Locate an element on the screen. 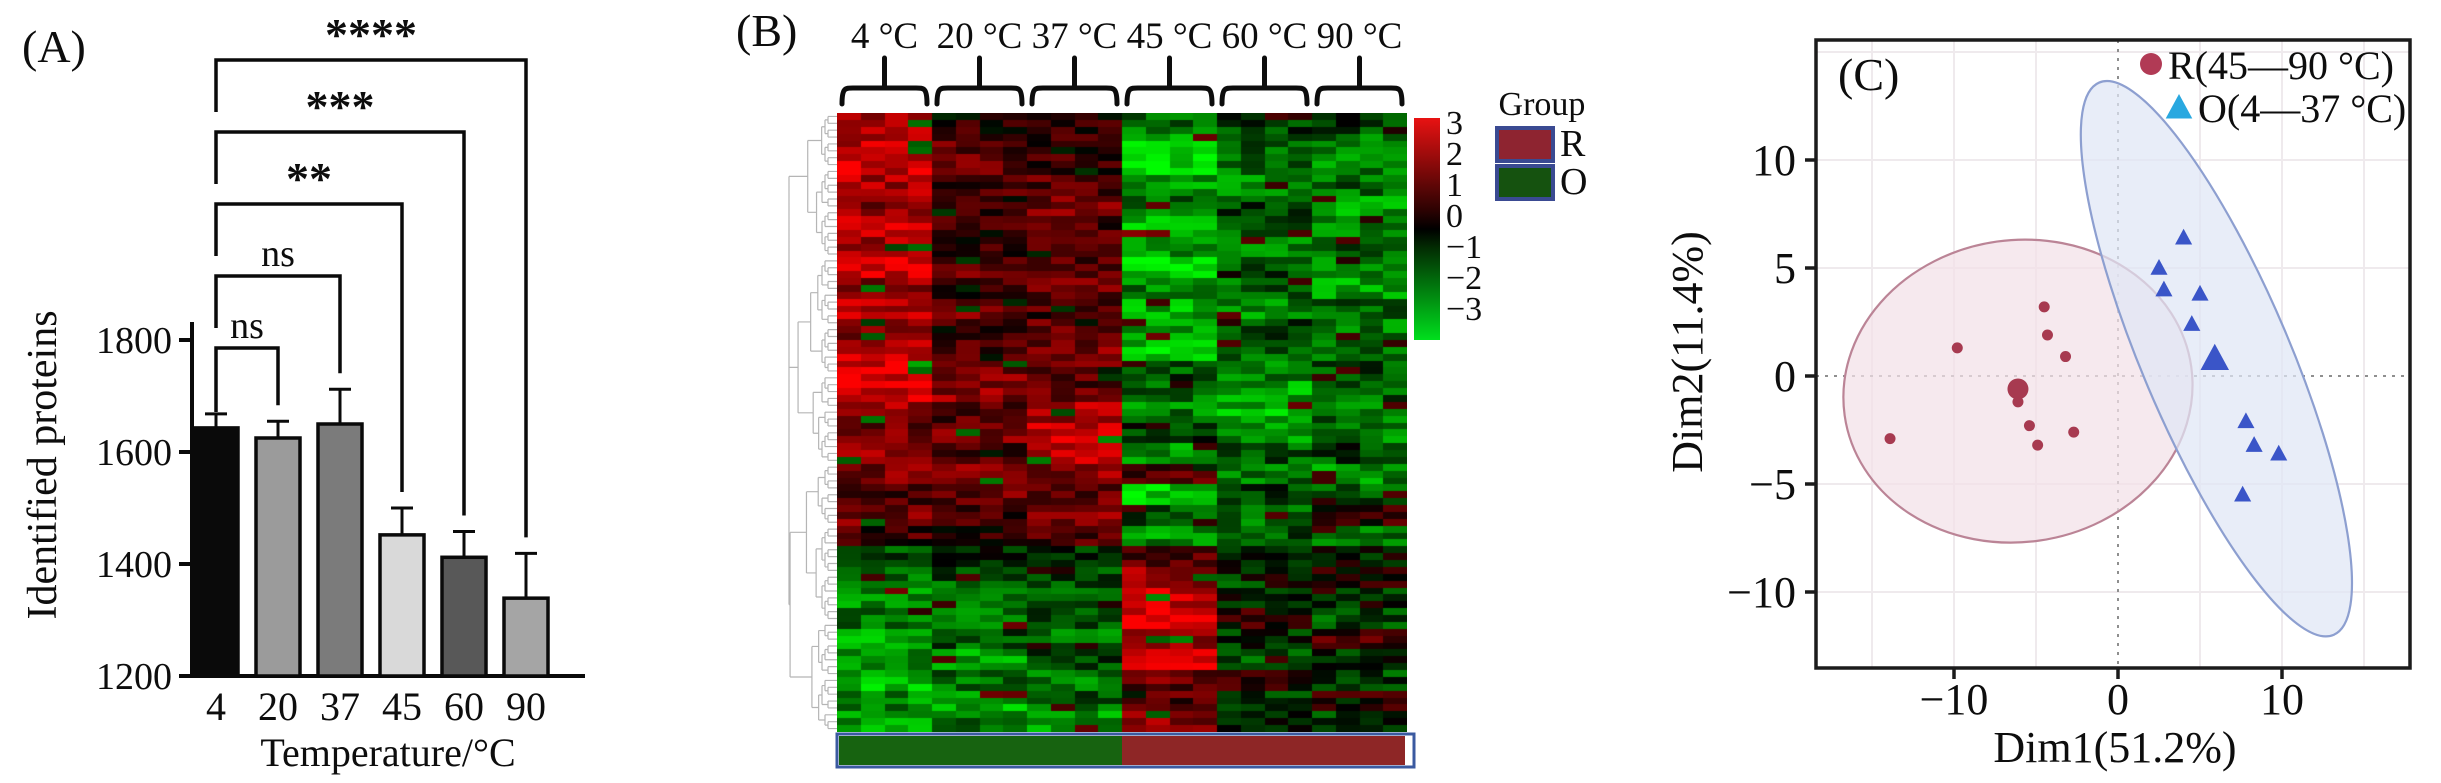 This screenshot has height=783, width=2441. centroid-o is located at coordinates (2215, 356).